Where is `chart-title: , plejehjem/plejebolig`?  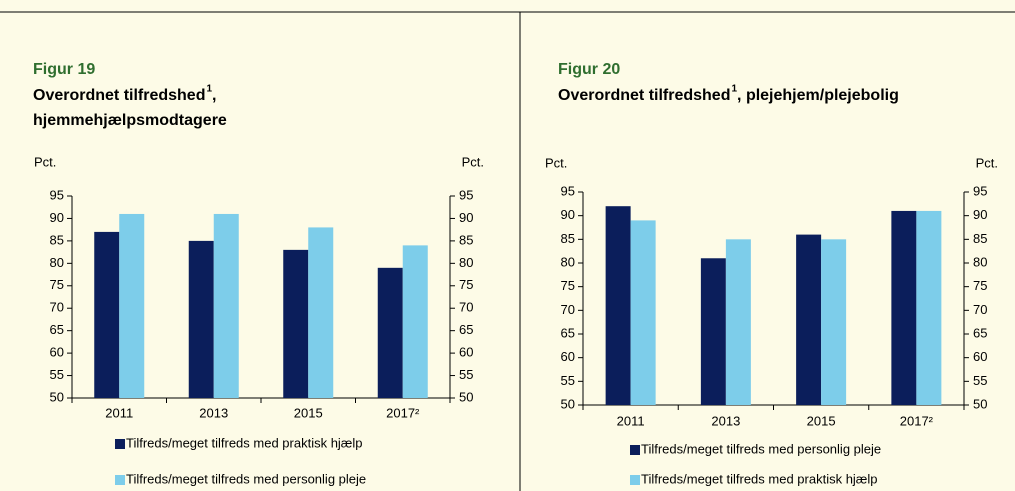 chart-title: , plejehjem/plejebolig is located at coordinates (818, 95).